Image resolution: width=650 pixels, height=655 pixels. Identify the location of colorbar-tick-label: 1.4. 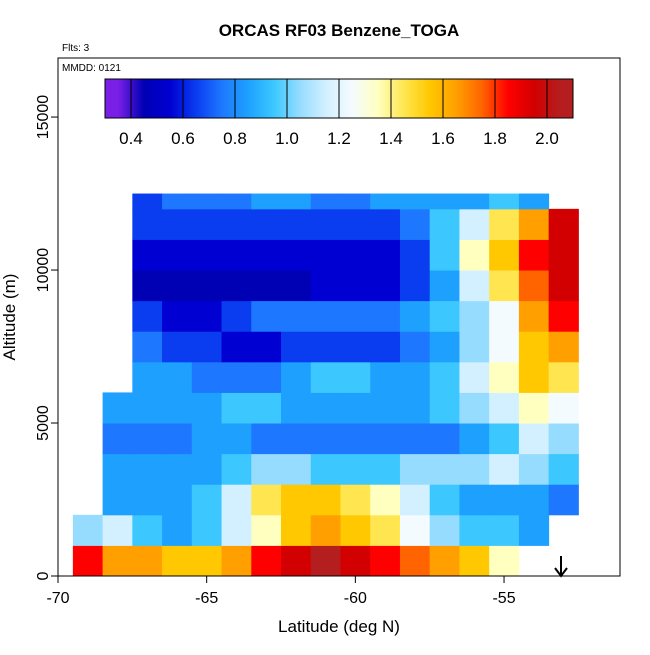
(391, 138).